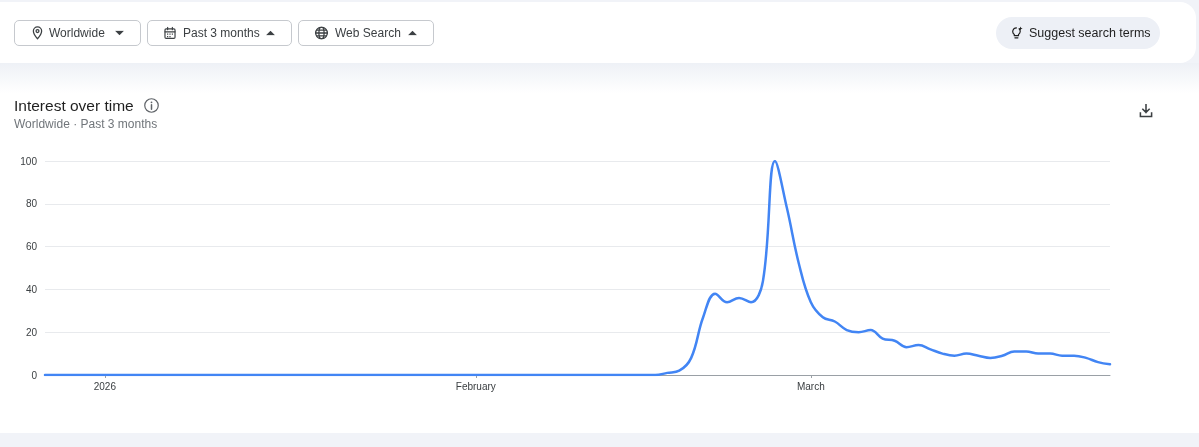 Image resolution: width=1199 pixels, height=447 pixels. Describe the element at coordinates (34, 375) in the screenshot. I see `y-tick-label: 0` at that location.